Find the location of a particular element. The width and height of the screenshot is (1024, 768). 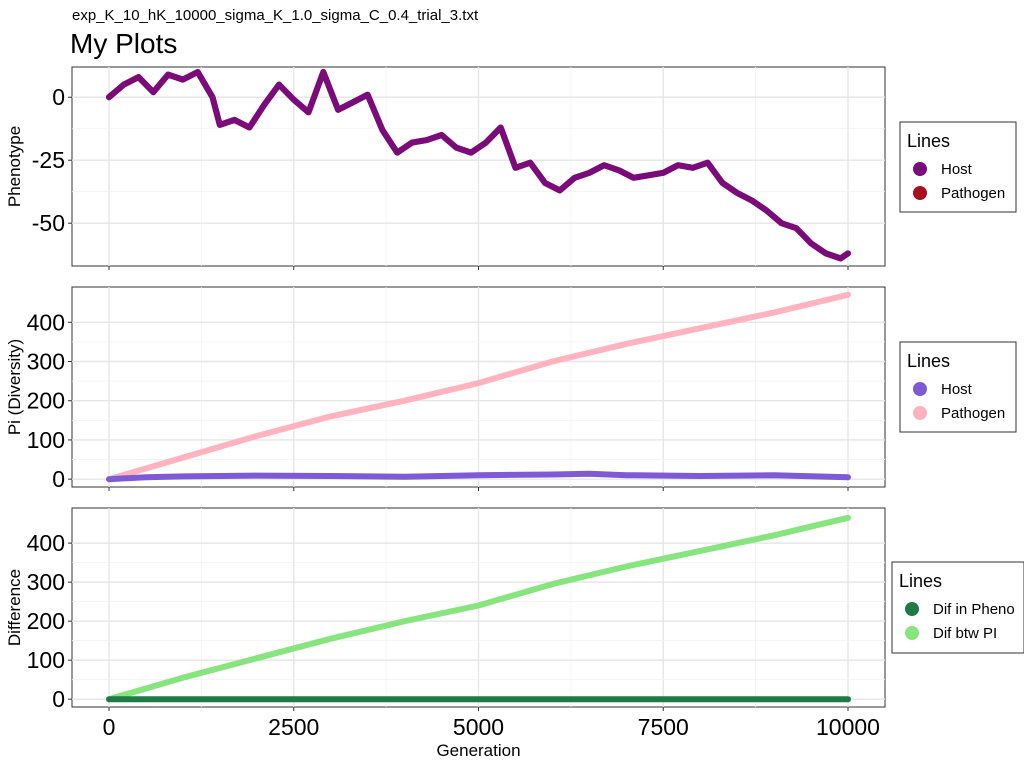

legend: Lines Dif in Pheno Dif btw PI is located at coordinates (957, 607).